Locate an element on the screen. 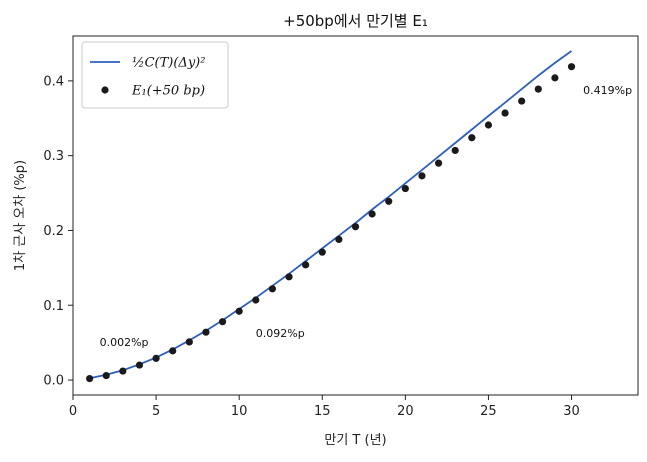 The height and width of the screenshot is (462, 647). x-tick-label: 30 is located at coordinates (571, 411).